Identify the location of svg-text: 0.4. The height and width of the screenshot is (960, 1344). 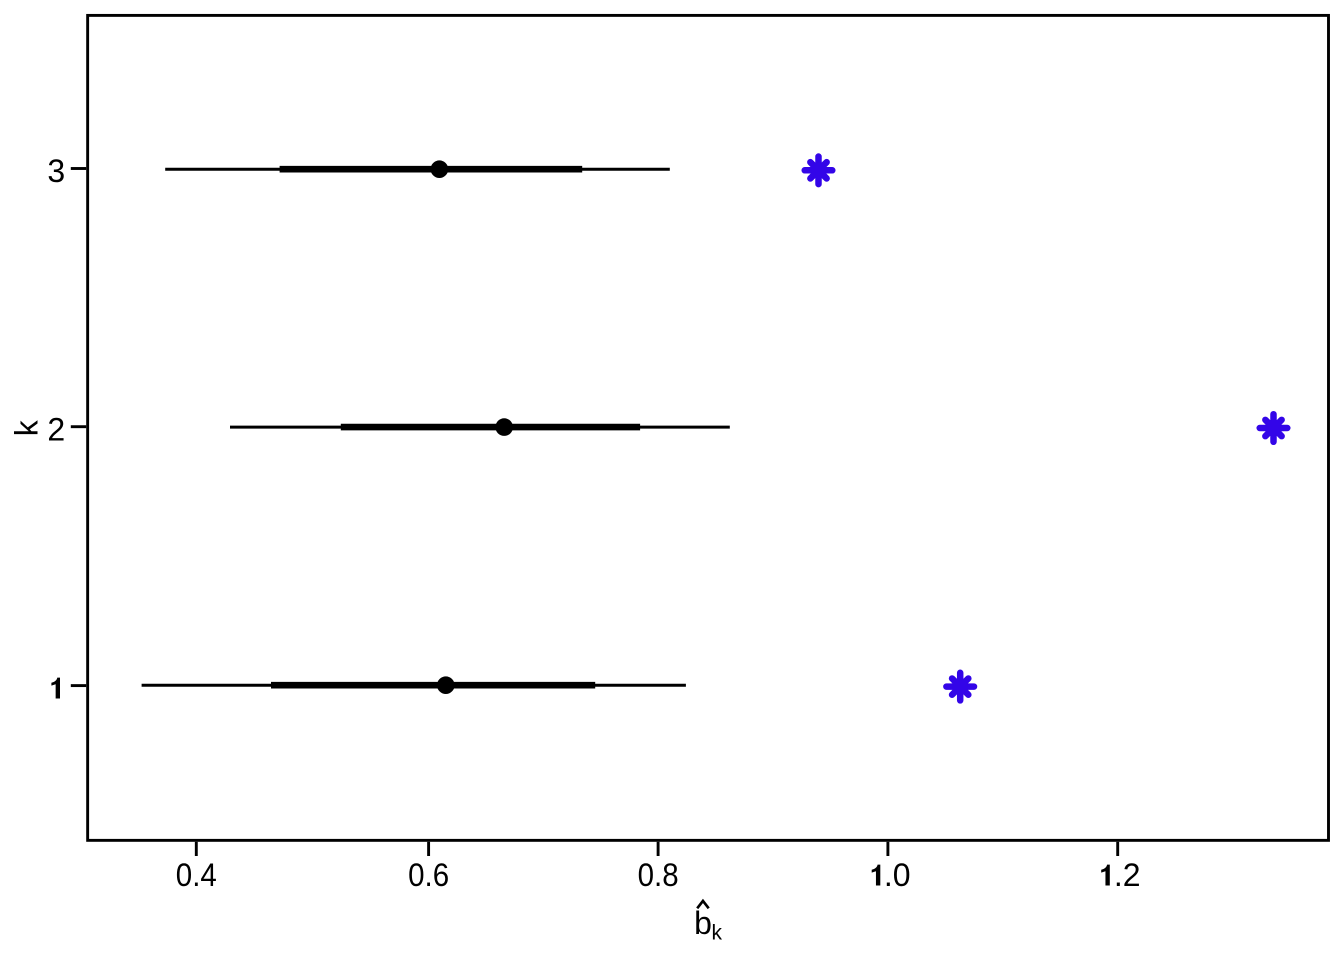
(196, 875).